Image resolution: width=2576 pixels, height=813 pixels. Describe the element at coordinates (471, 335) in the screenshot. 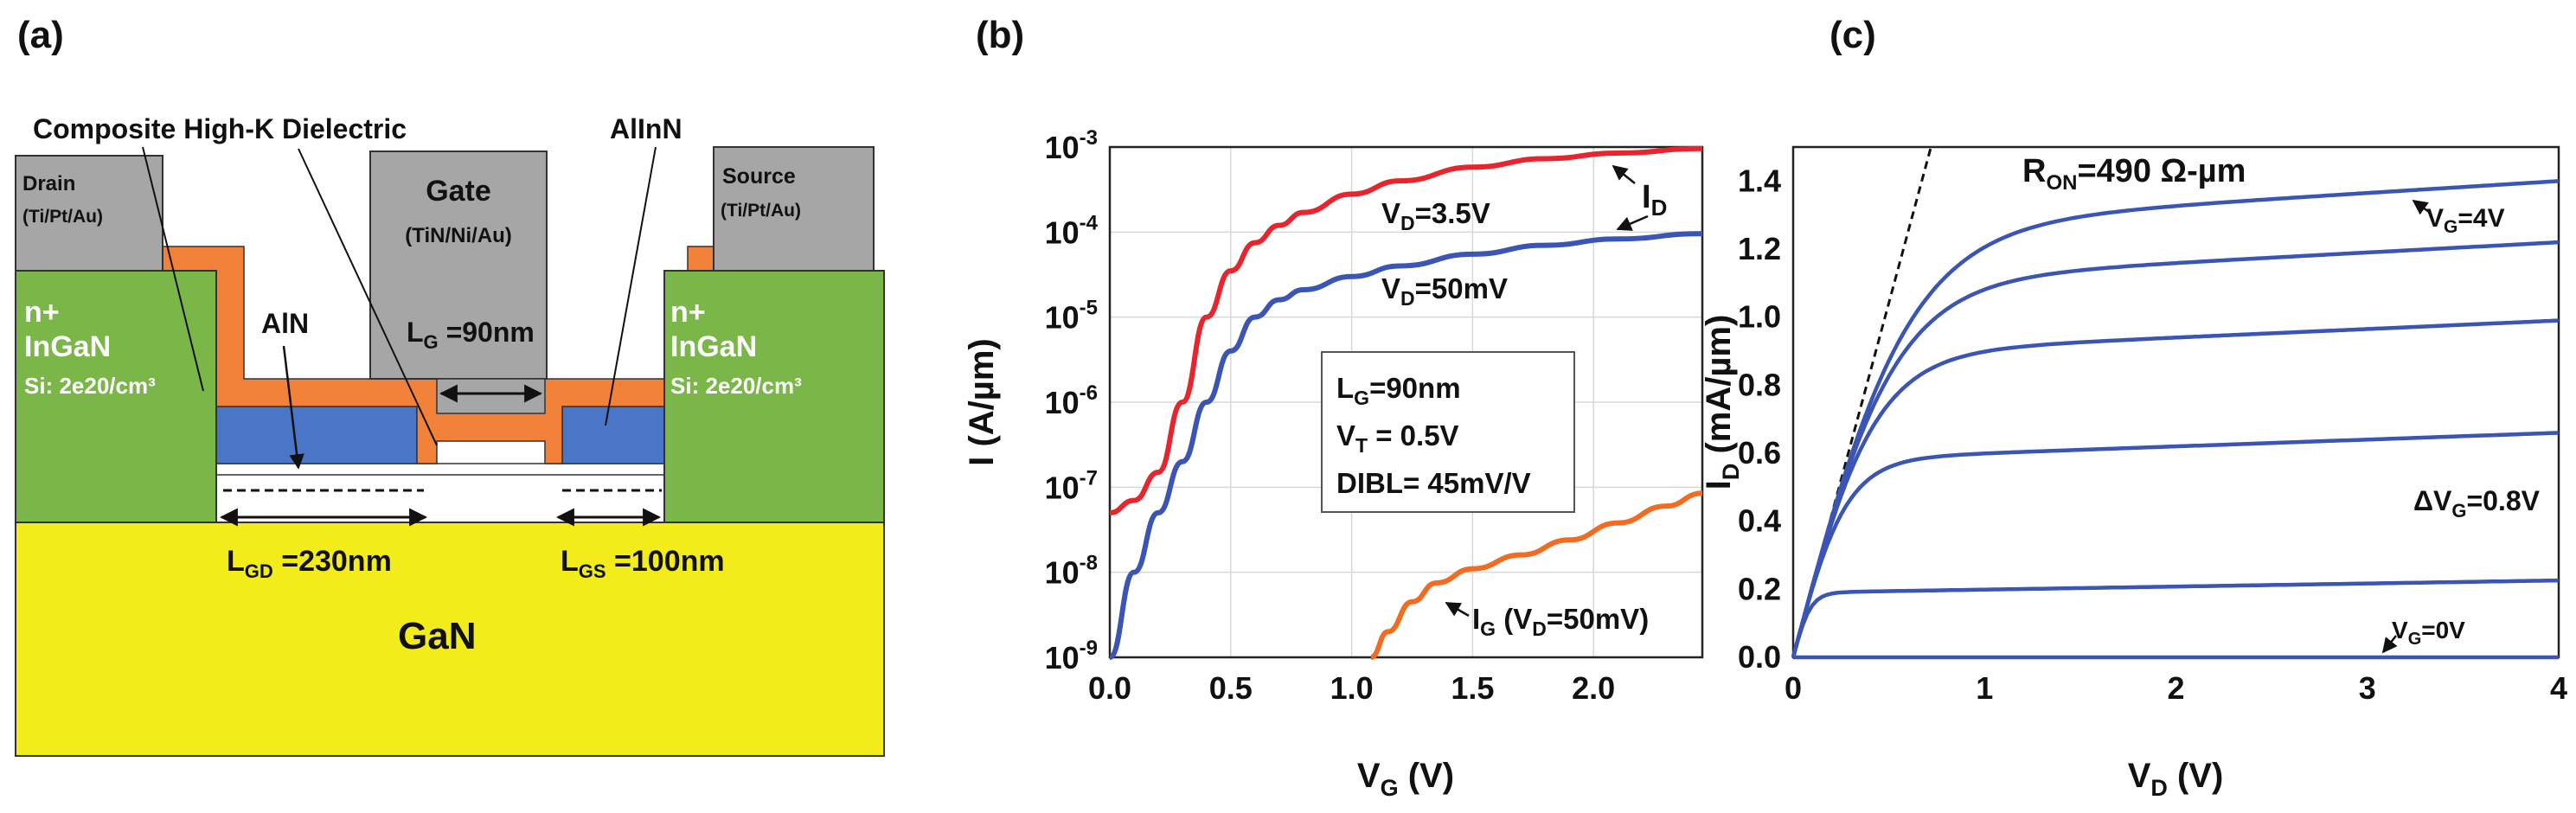

I see `lg-label: LG =90nm` at that location.